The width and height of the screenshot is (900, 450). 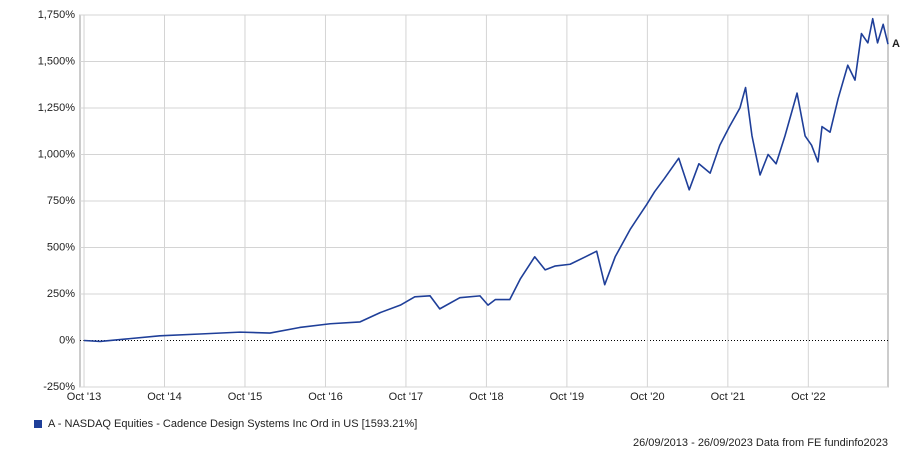 I want to click on y-tick-label: 250%, so click(x=61, y=294).